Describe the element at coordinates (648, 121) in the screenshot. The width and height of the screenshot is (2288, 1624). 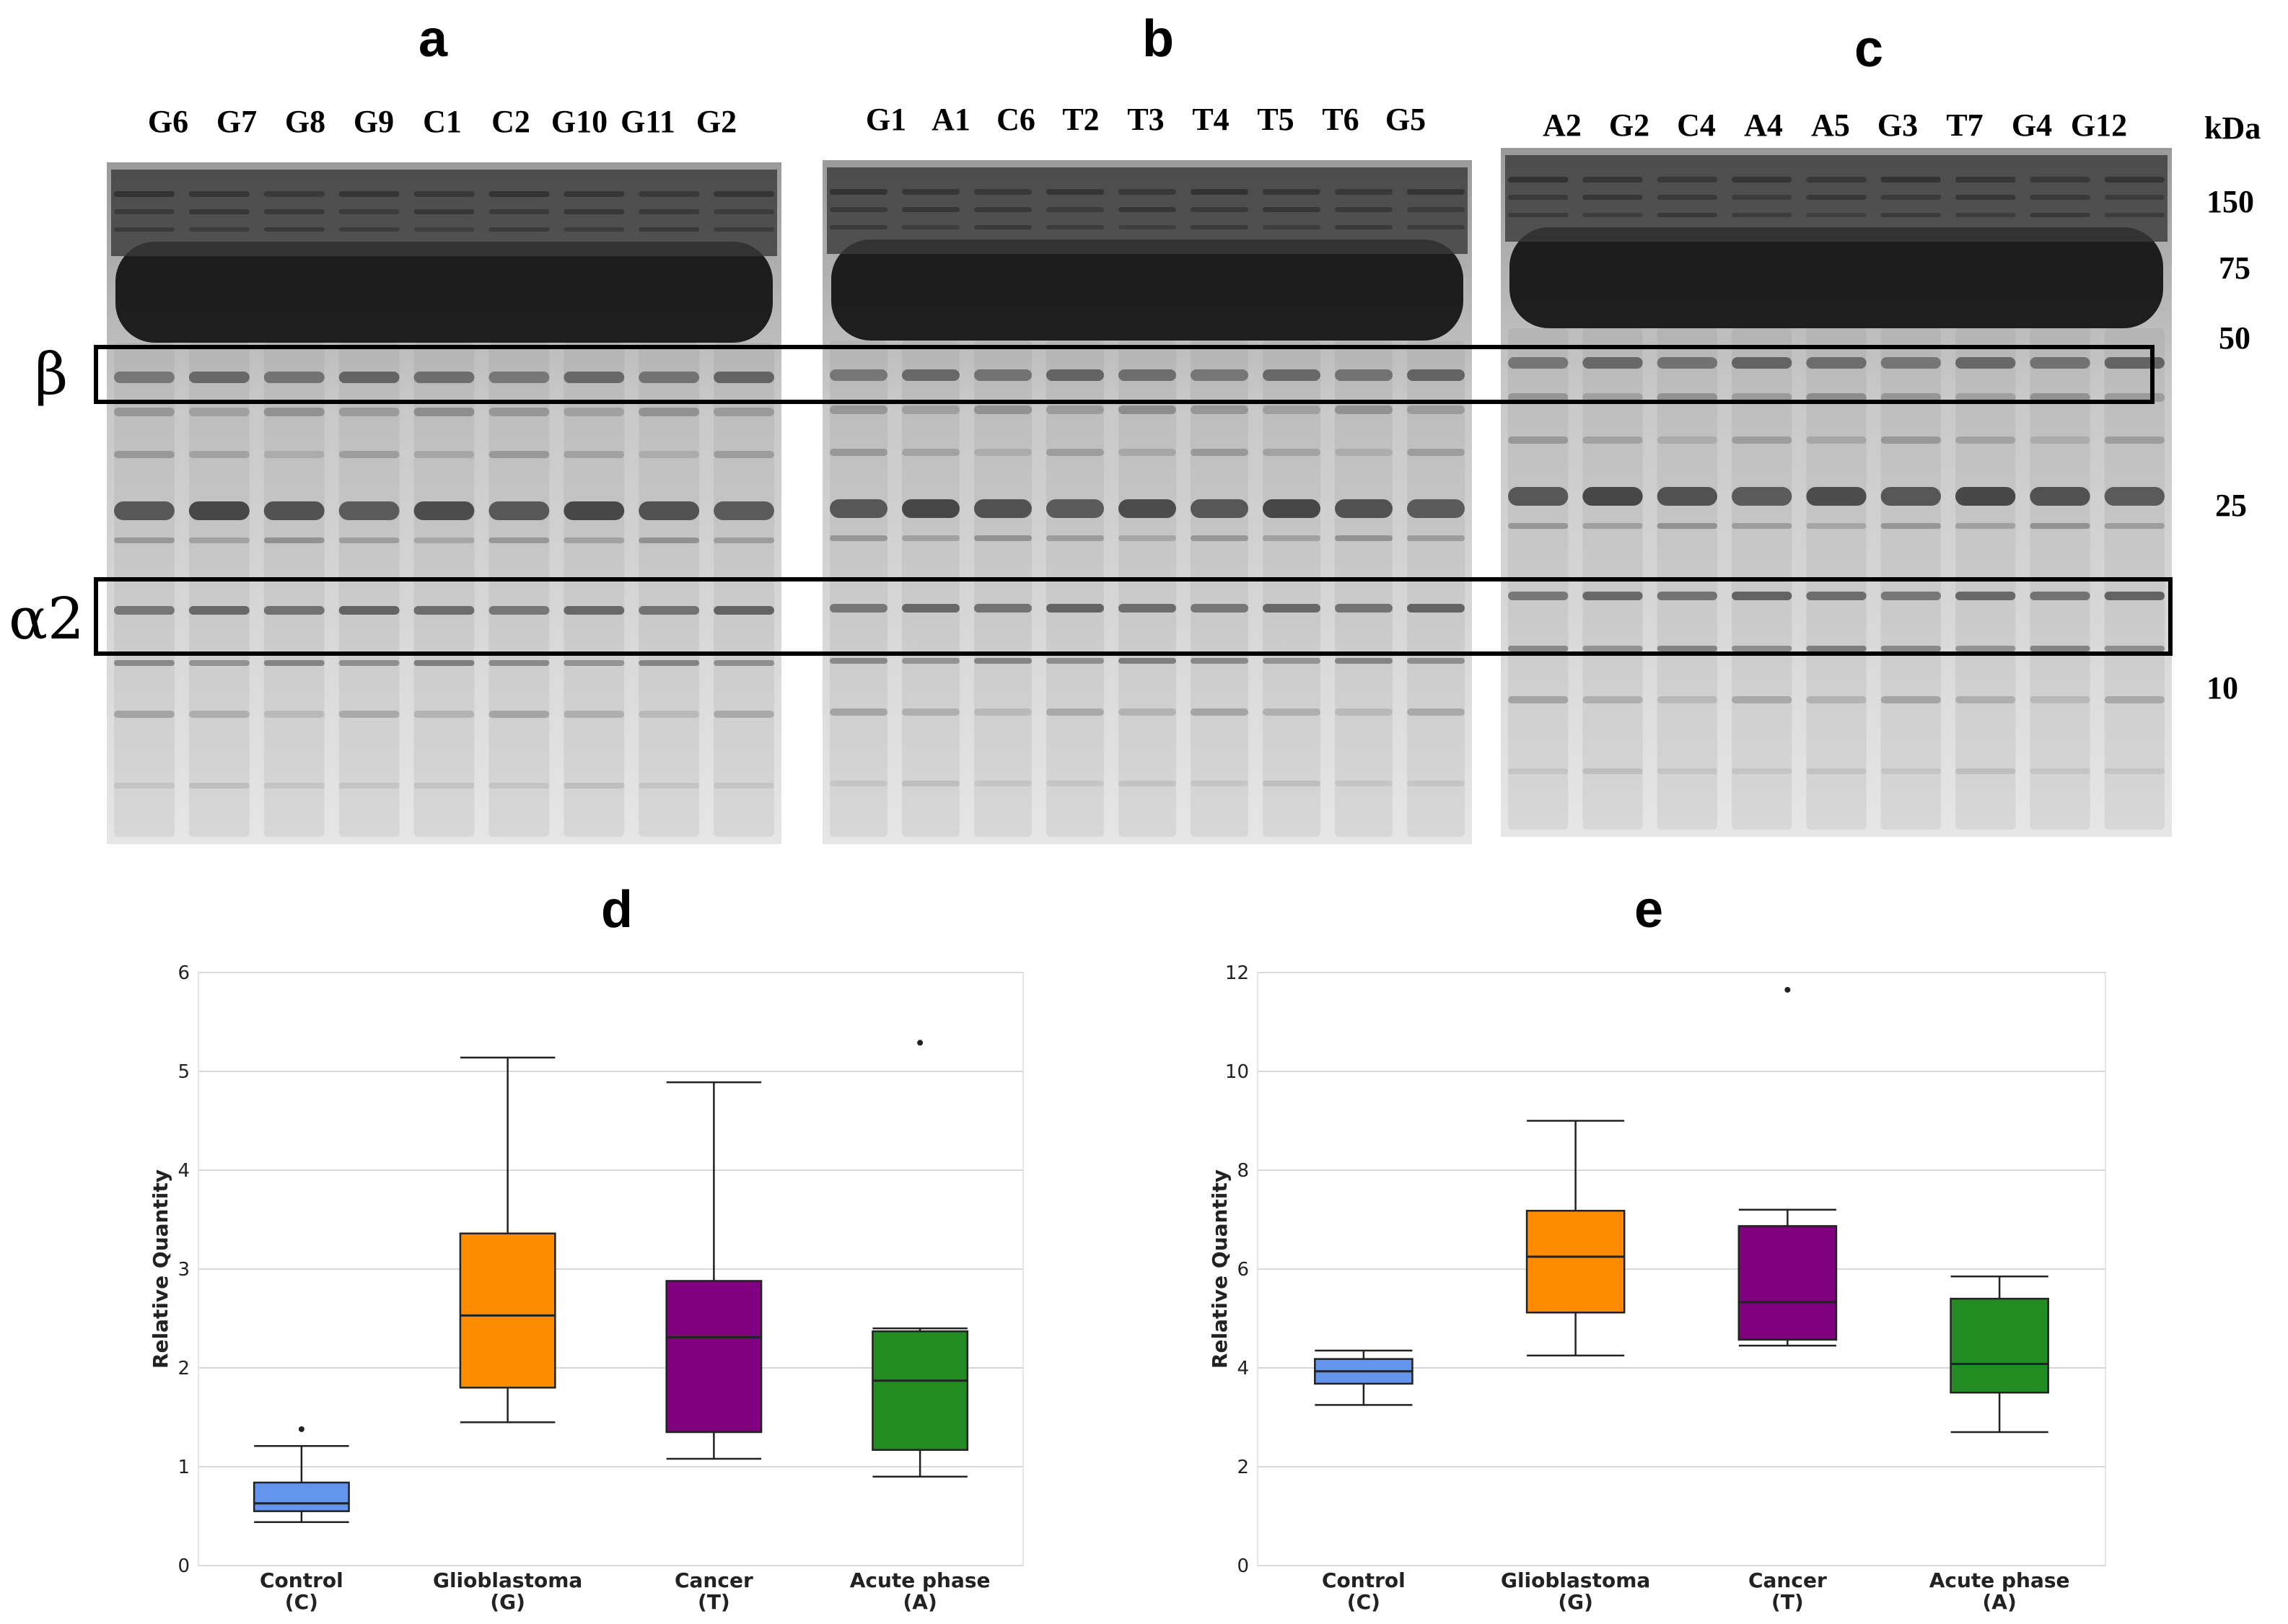
I see `lane-label: G11` at that location.